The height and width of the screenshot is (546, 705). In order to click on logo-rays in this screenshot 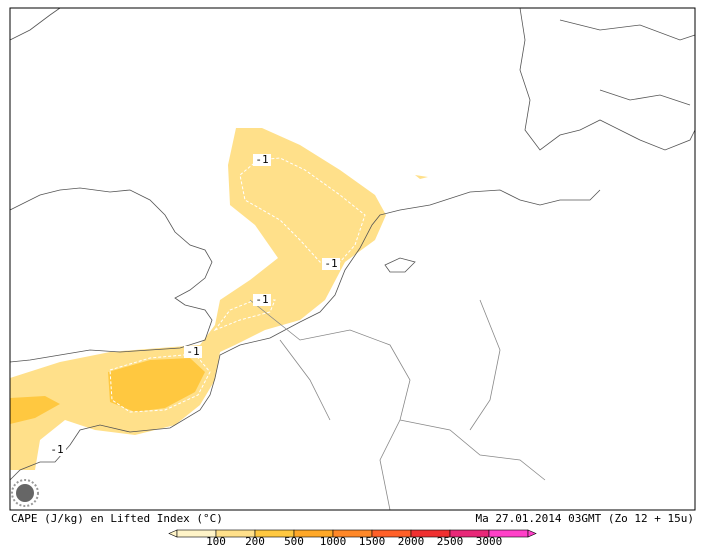, I will do `click(25, 493)`.